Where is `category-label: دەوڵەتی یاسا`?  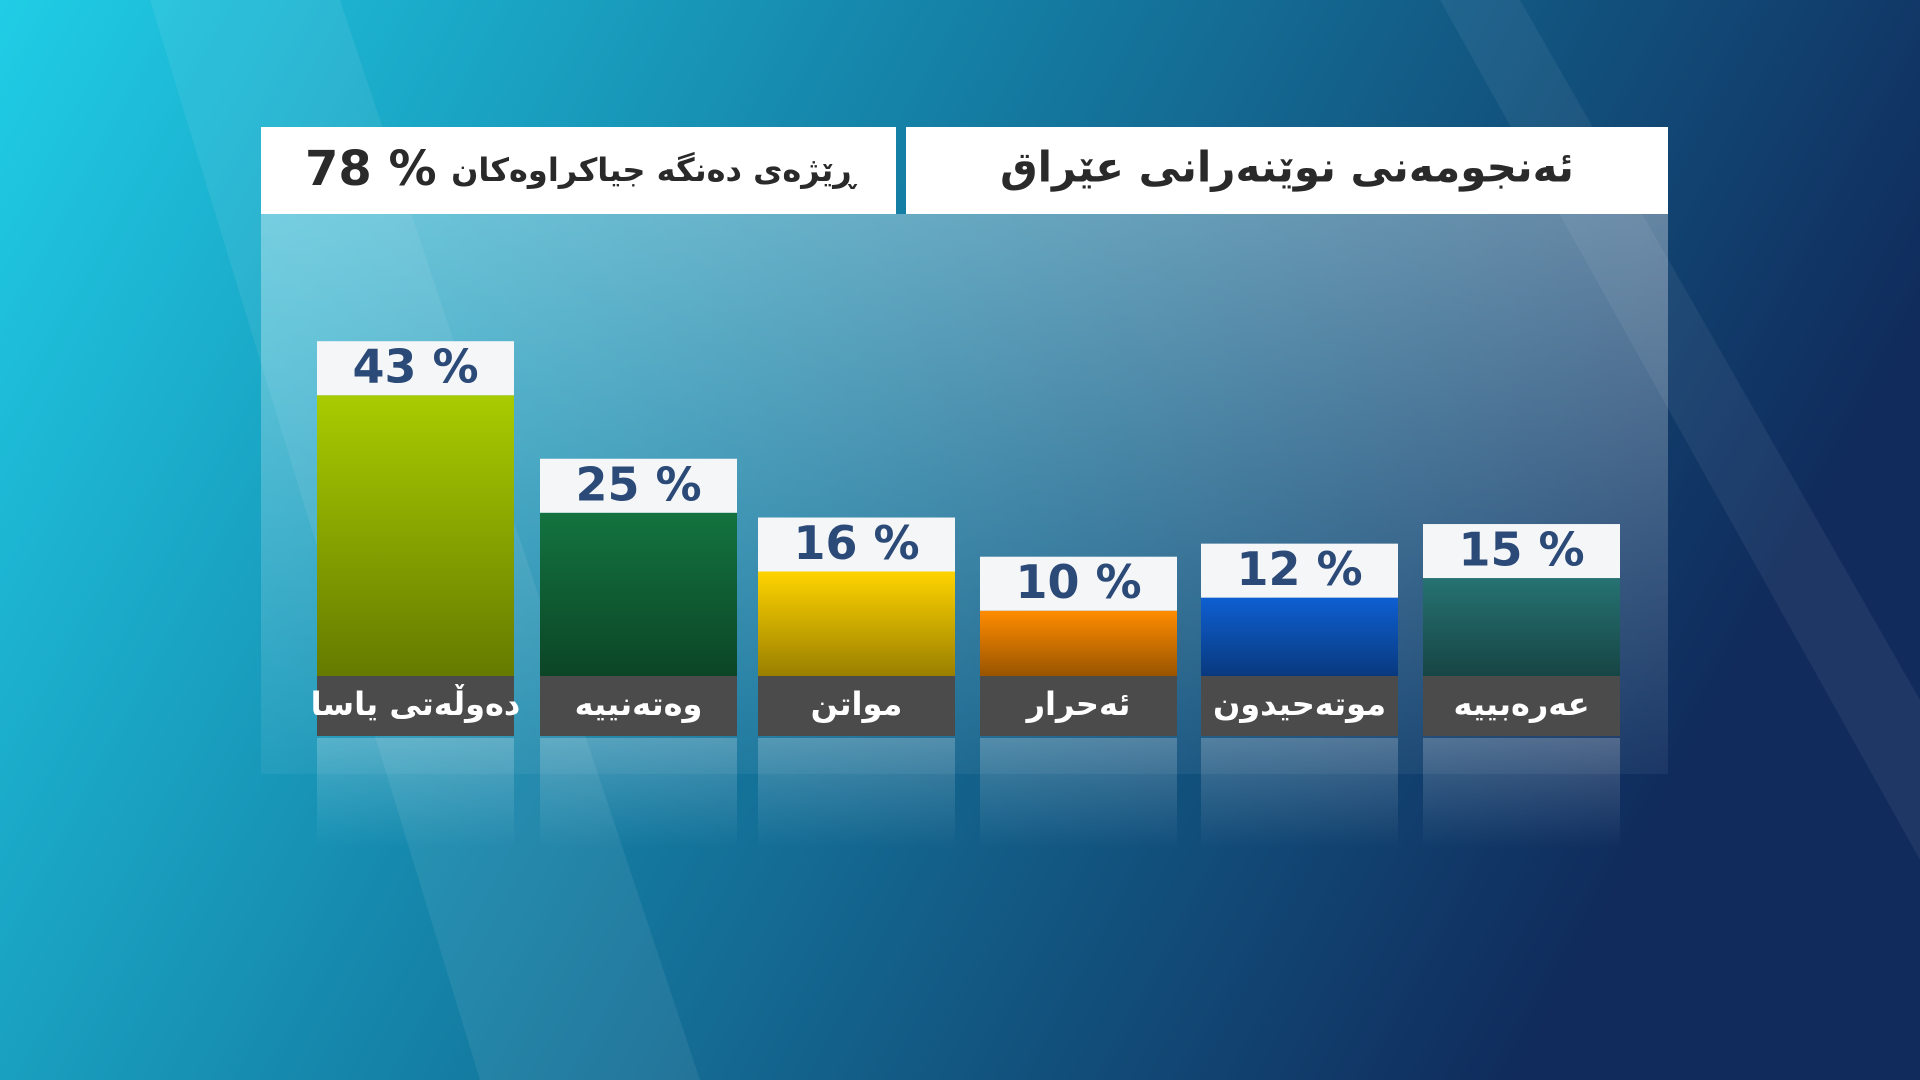
category-label: دەوڵەتی یاسا is located at coordinates (416, 703).